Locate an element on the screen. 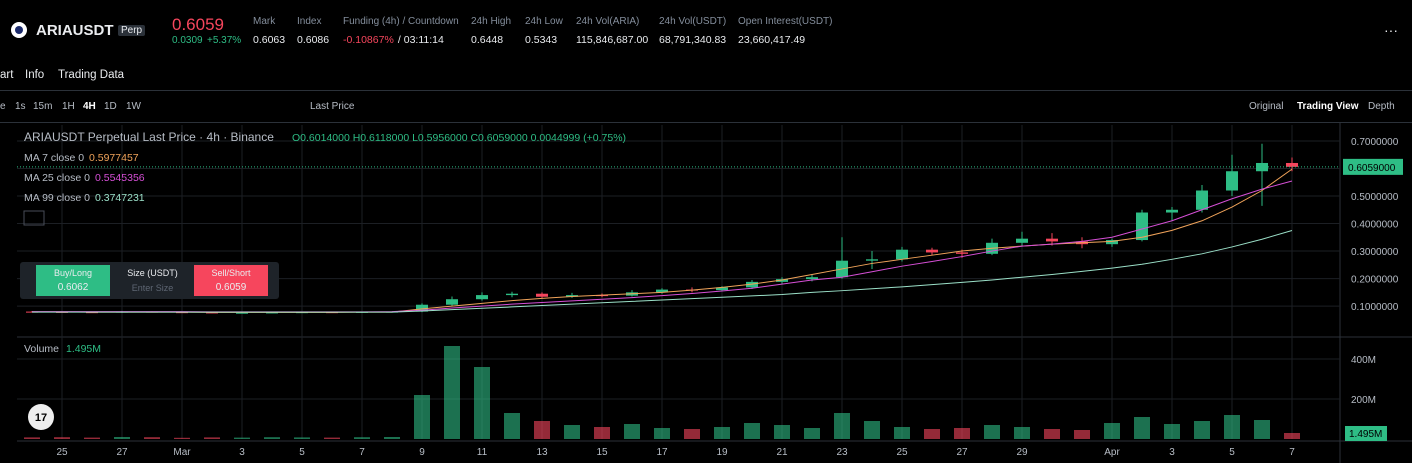 This screenshot has width=1412, height=463. buy-button: Buy/Long 0.6062 is located at coordinates (73, 280).